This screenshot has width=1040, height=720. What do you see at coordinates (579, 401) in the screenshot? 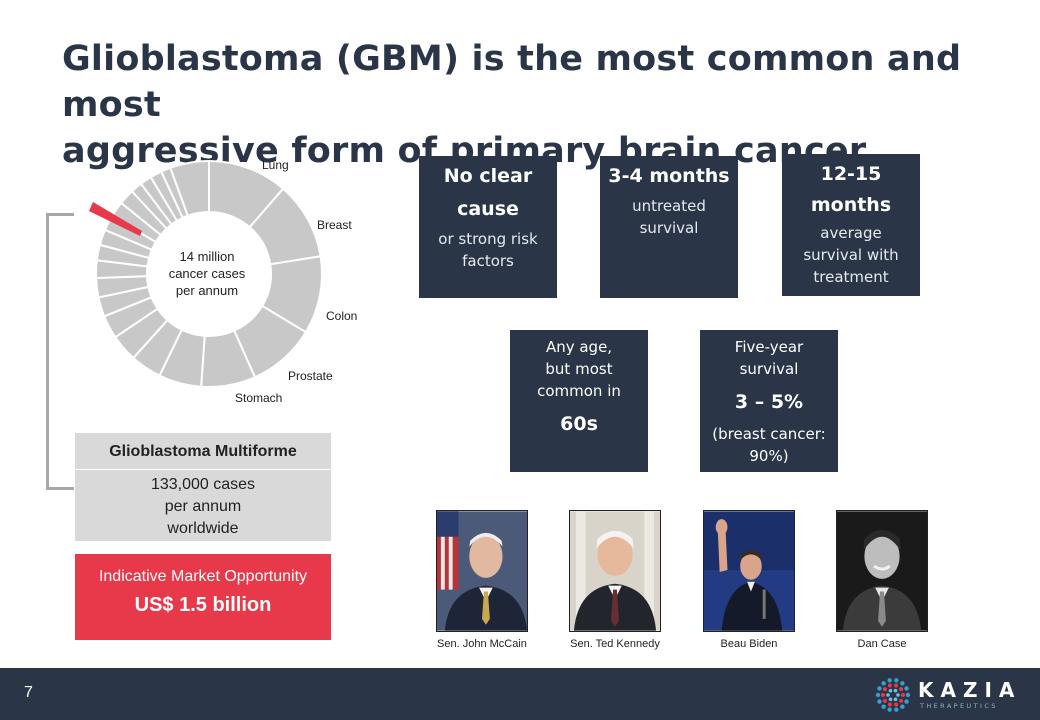
I see `stat-box-age: Any age, but most common in 60s` at bounding box center [579, 401].